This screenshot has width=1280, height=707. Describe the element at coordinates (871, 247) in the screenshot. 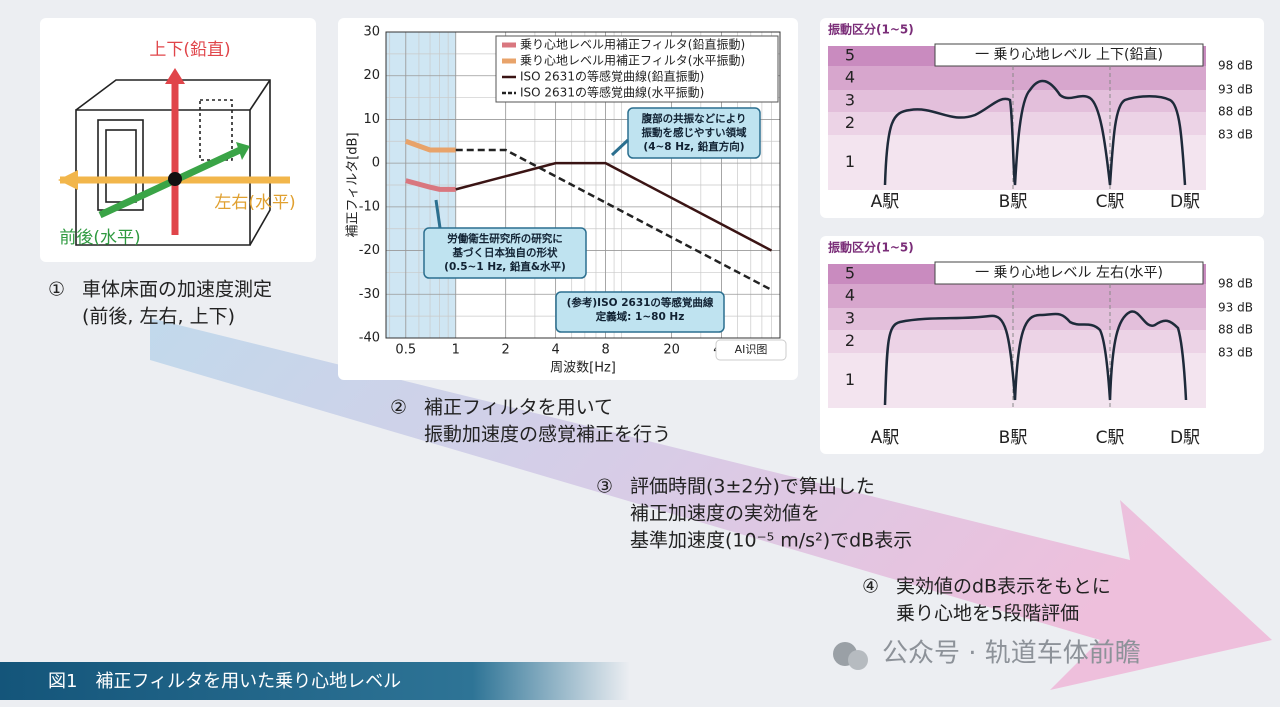

I see `panel-title: 振動区分(1~5)` at that location.